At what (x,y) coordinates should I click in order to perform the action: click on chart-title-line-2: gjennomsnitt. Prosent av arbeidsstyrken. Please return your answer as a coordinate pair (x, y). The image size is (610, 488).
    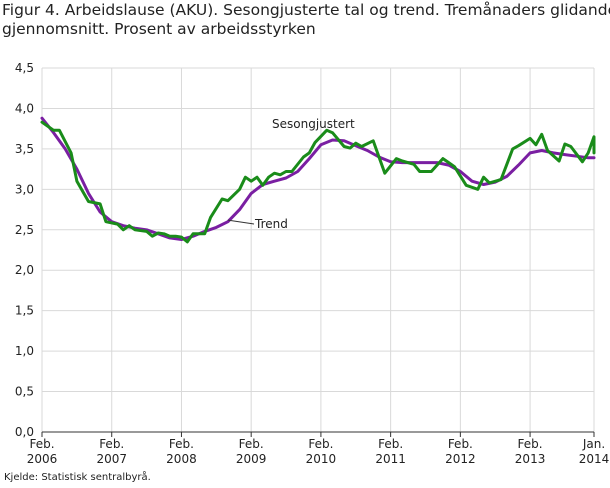
    Looking at the image, I should click on (159, 29).